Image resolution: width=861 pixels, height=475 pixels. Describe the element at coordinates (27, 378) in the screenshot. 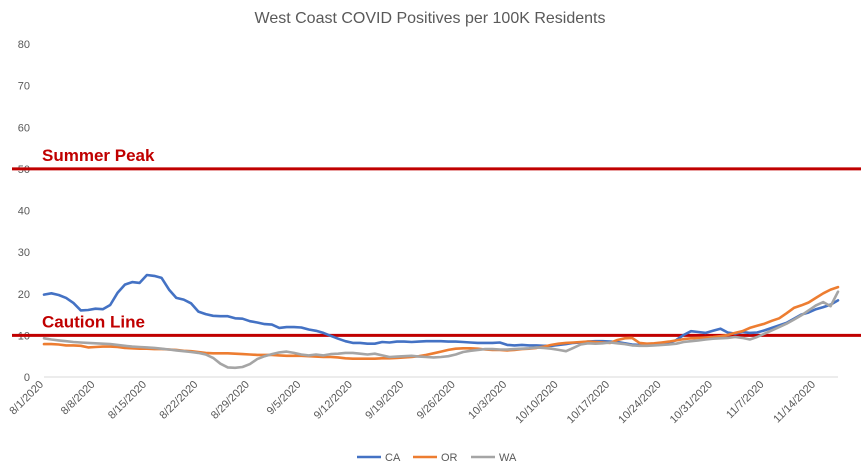

I see `y-tick-label: 0` at that location.